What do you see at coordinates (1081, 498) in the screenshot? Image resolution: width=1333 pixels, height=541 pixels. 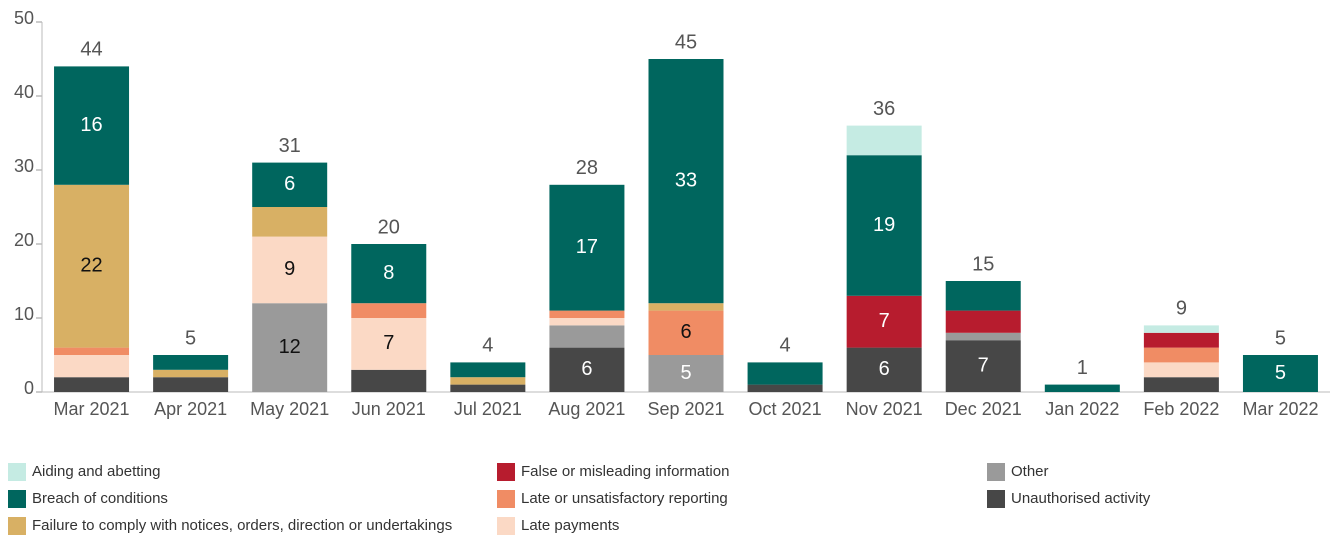 I see `legend-label: Unauthorised activity` at bounding box center [1081, 498].